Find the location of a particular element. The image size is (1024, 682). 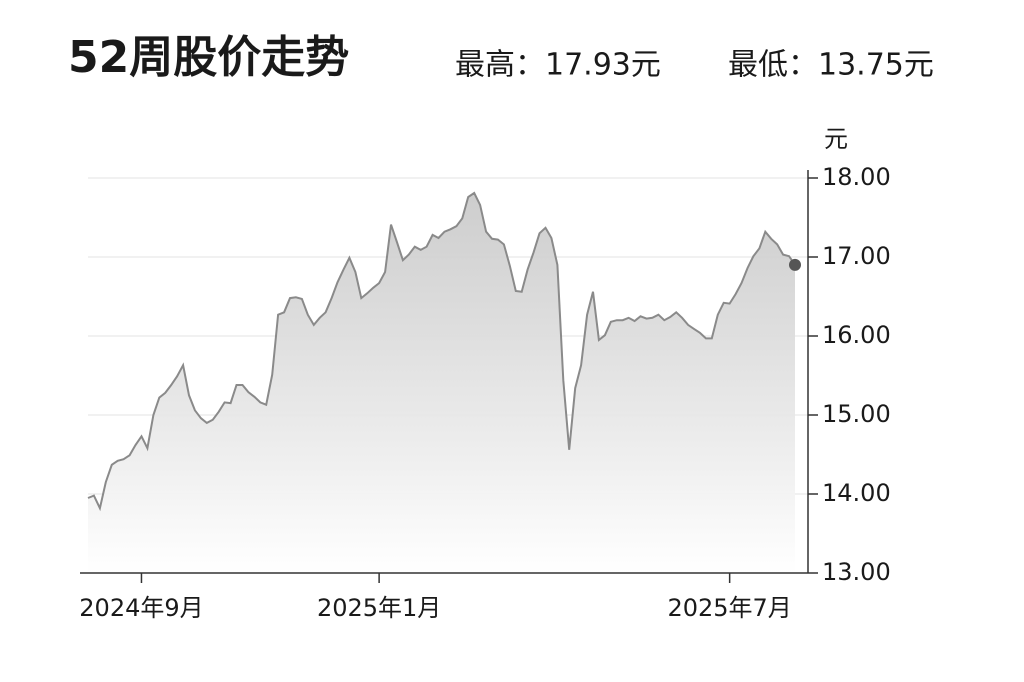

y-tick-label: 16.00 is located at coordinates (856, 335).